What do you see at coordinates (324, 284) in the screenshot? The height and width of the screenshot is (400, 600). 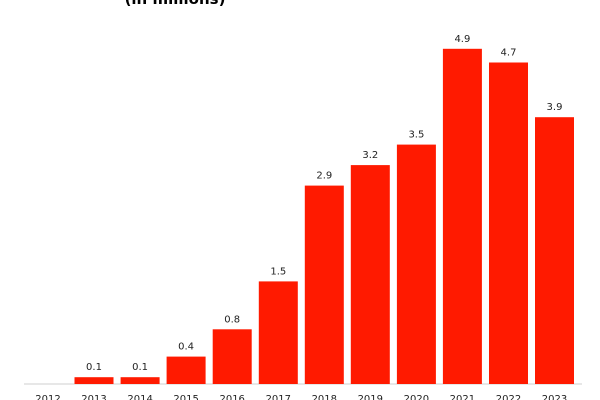 I see `bar-2018` at bounding box center [324, 284].